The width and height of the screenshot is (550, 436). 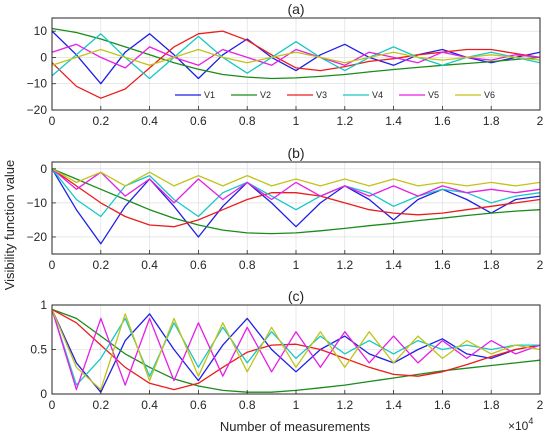 What do you see at coordinates (433, 95) in the screenshot?
I see `legend-label-v5: V5` at bounding box center [433, 95].